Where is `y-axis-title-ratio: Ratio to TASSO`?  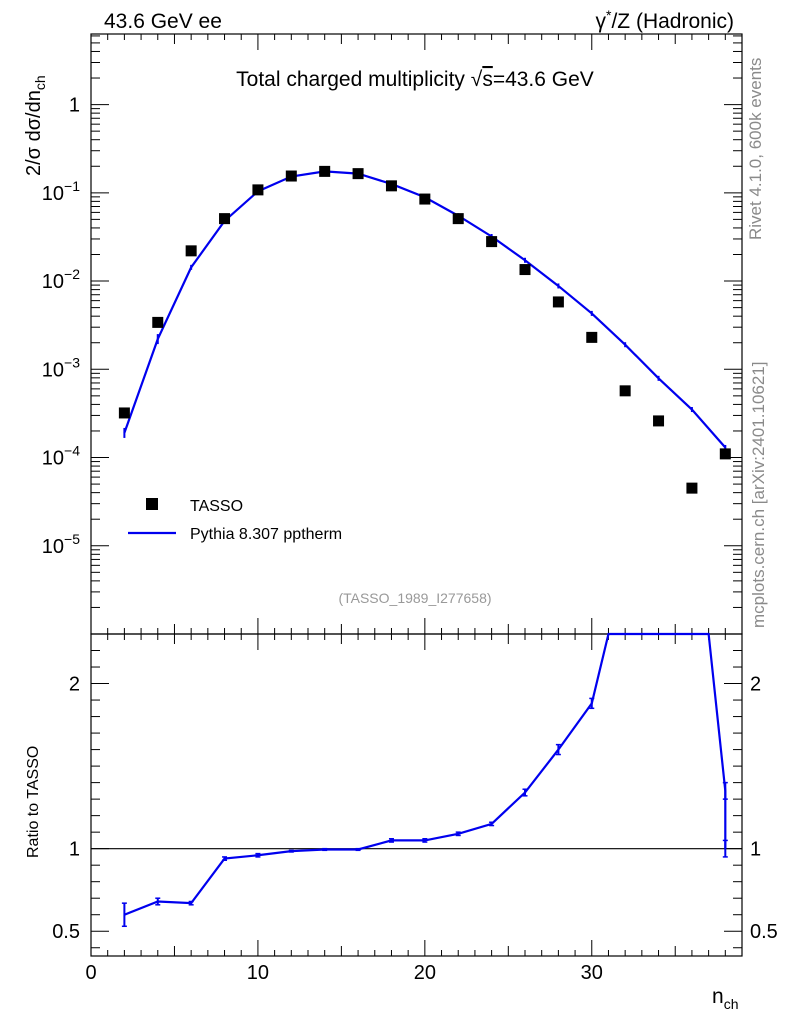 y-axis-title-ratio: Ratio to TASSO is located at coordinates (33, 802).